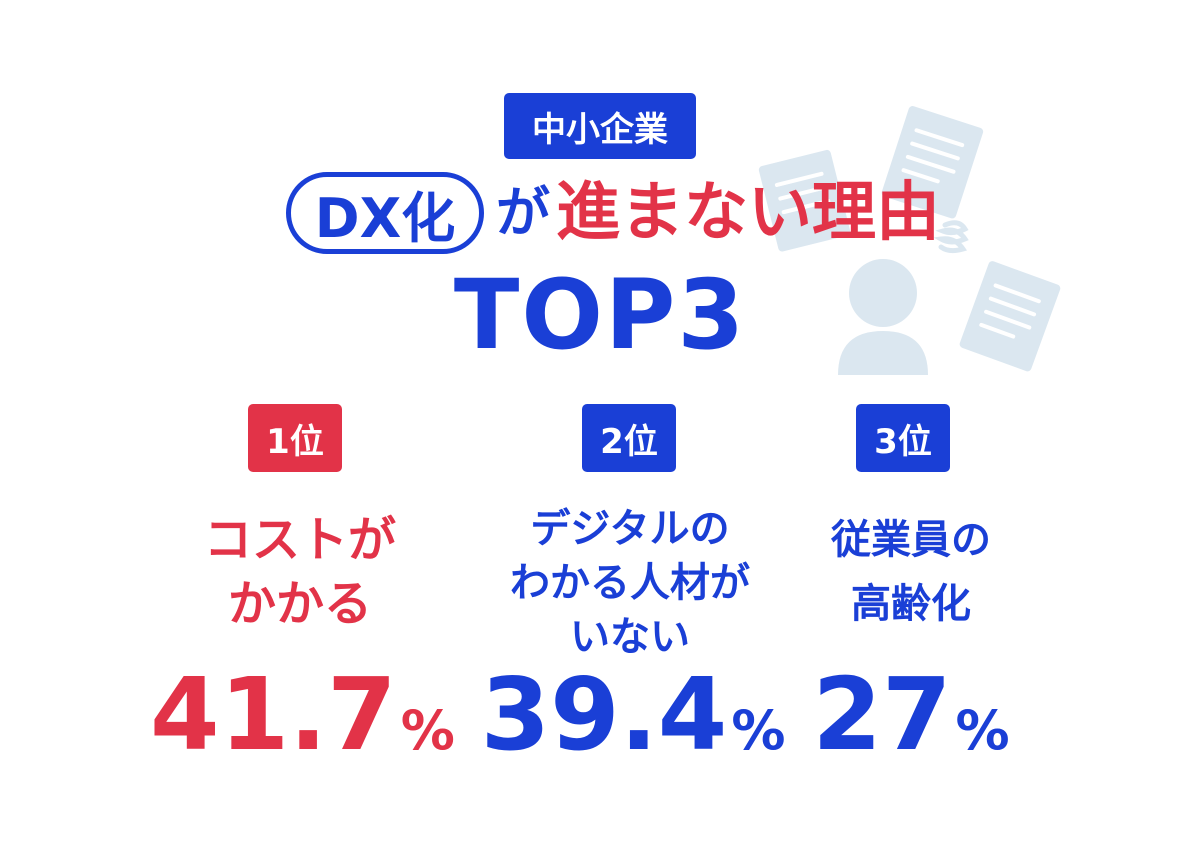 This screenshot has width=1200, height=850. I want to click on rank-1-reason: コストが かかる, so click(300, 572).